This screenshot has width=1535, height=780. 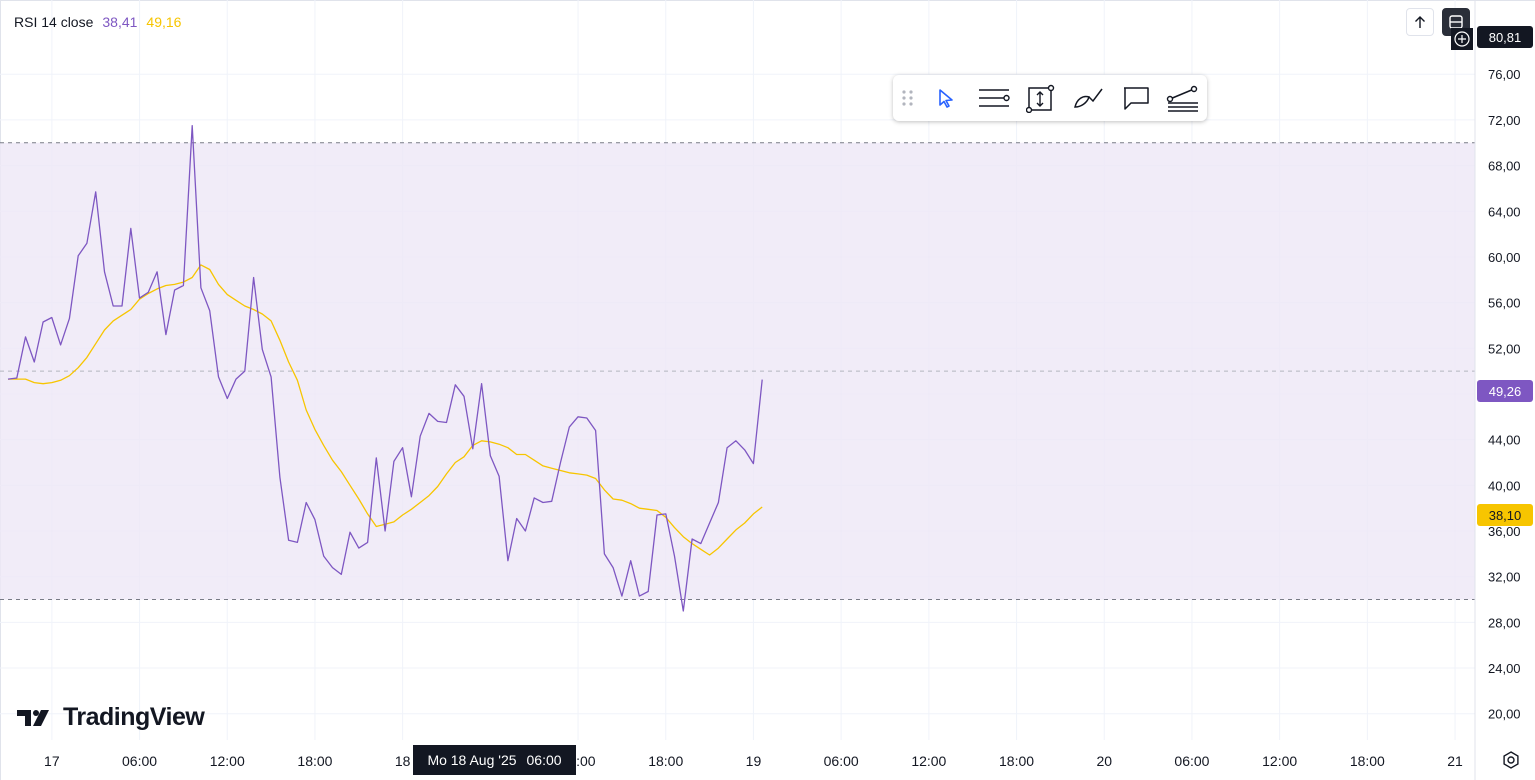 I want to click on drawing-toolbar, so click(x=1050, y=98).